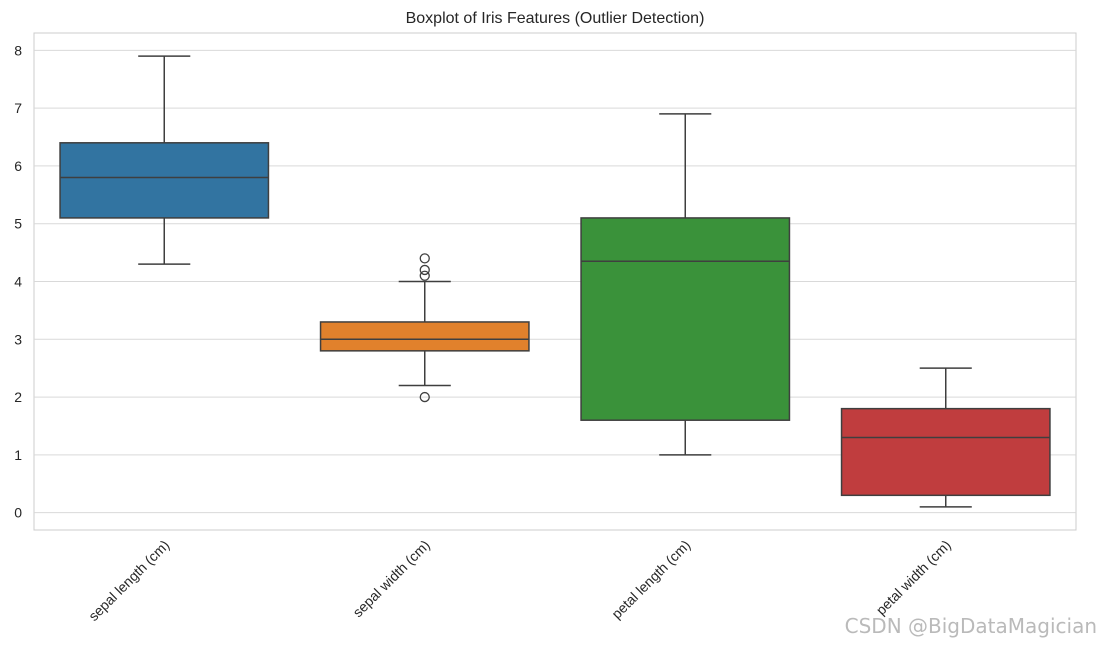 The width and height of the screenshot is (1101, 646). Describe the element at coordinates (18, 108) in the screenshot. I see `y-tick-label: 7` at that location.